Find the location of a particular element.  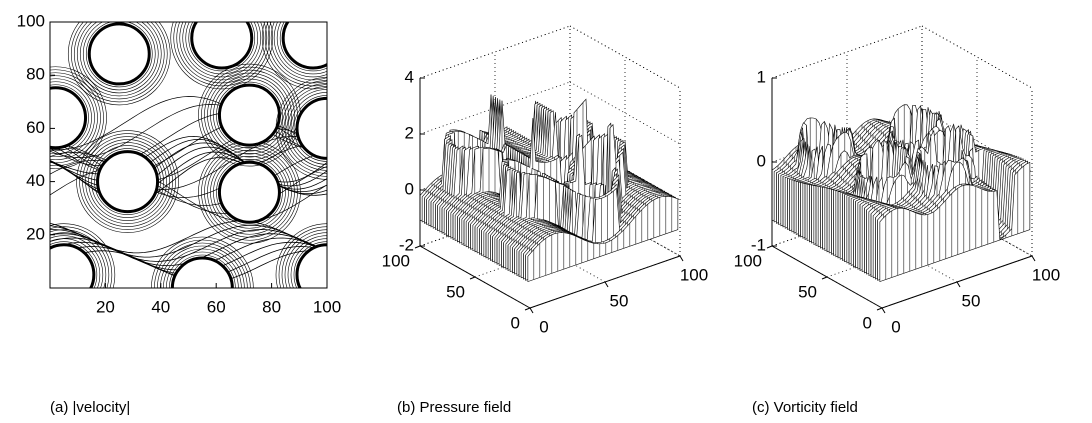

y-tick-label: 60 is located at coordinates (35, 127).